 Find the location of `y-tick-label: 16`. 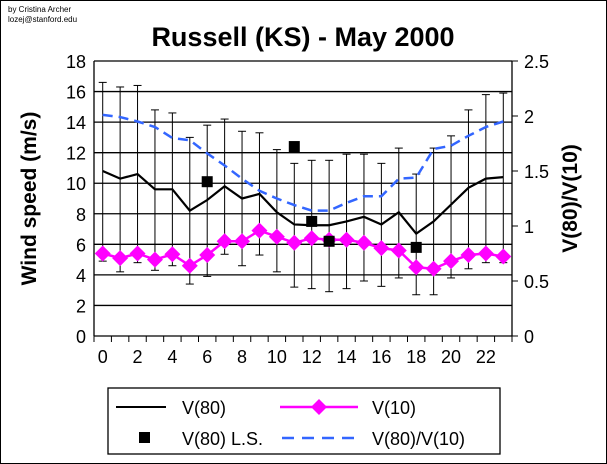

y-tick-label: 16 is located at coordinates (76, 93).